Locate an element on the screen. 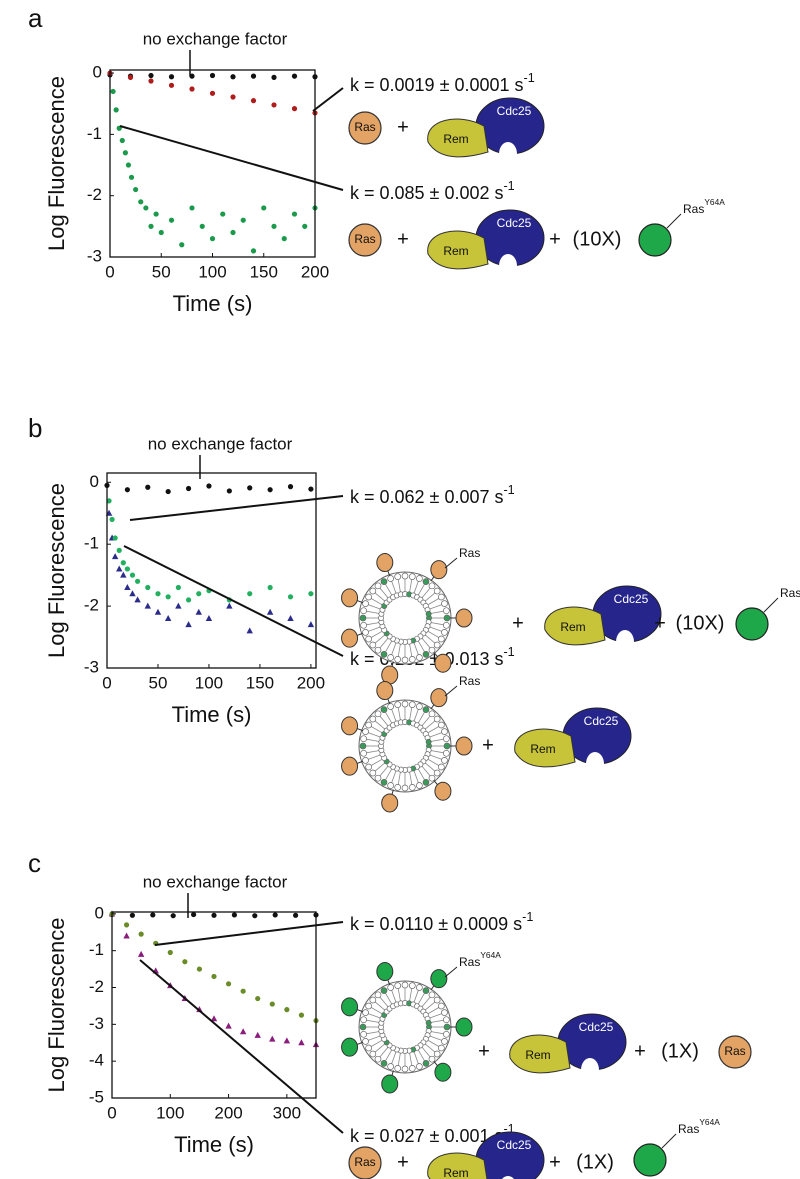 The image size is (800, 1179). x-axis-label: Time (s) is located at coordinates (212, 714).